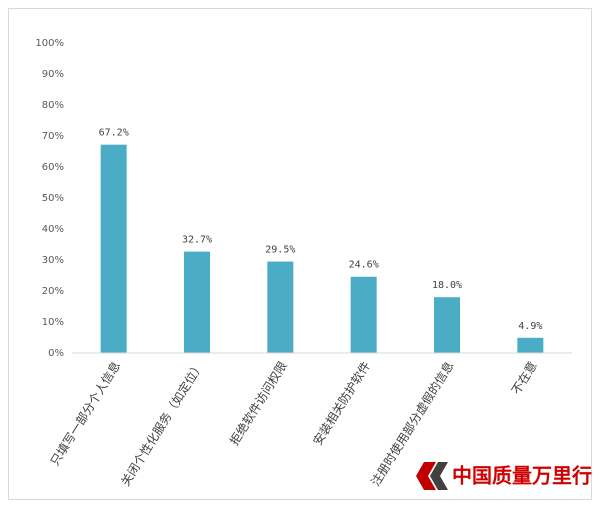  I want to click on value-label: 67.2%, so click(114, 133).